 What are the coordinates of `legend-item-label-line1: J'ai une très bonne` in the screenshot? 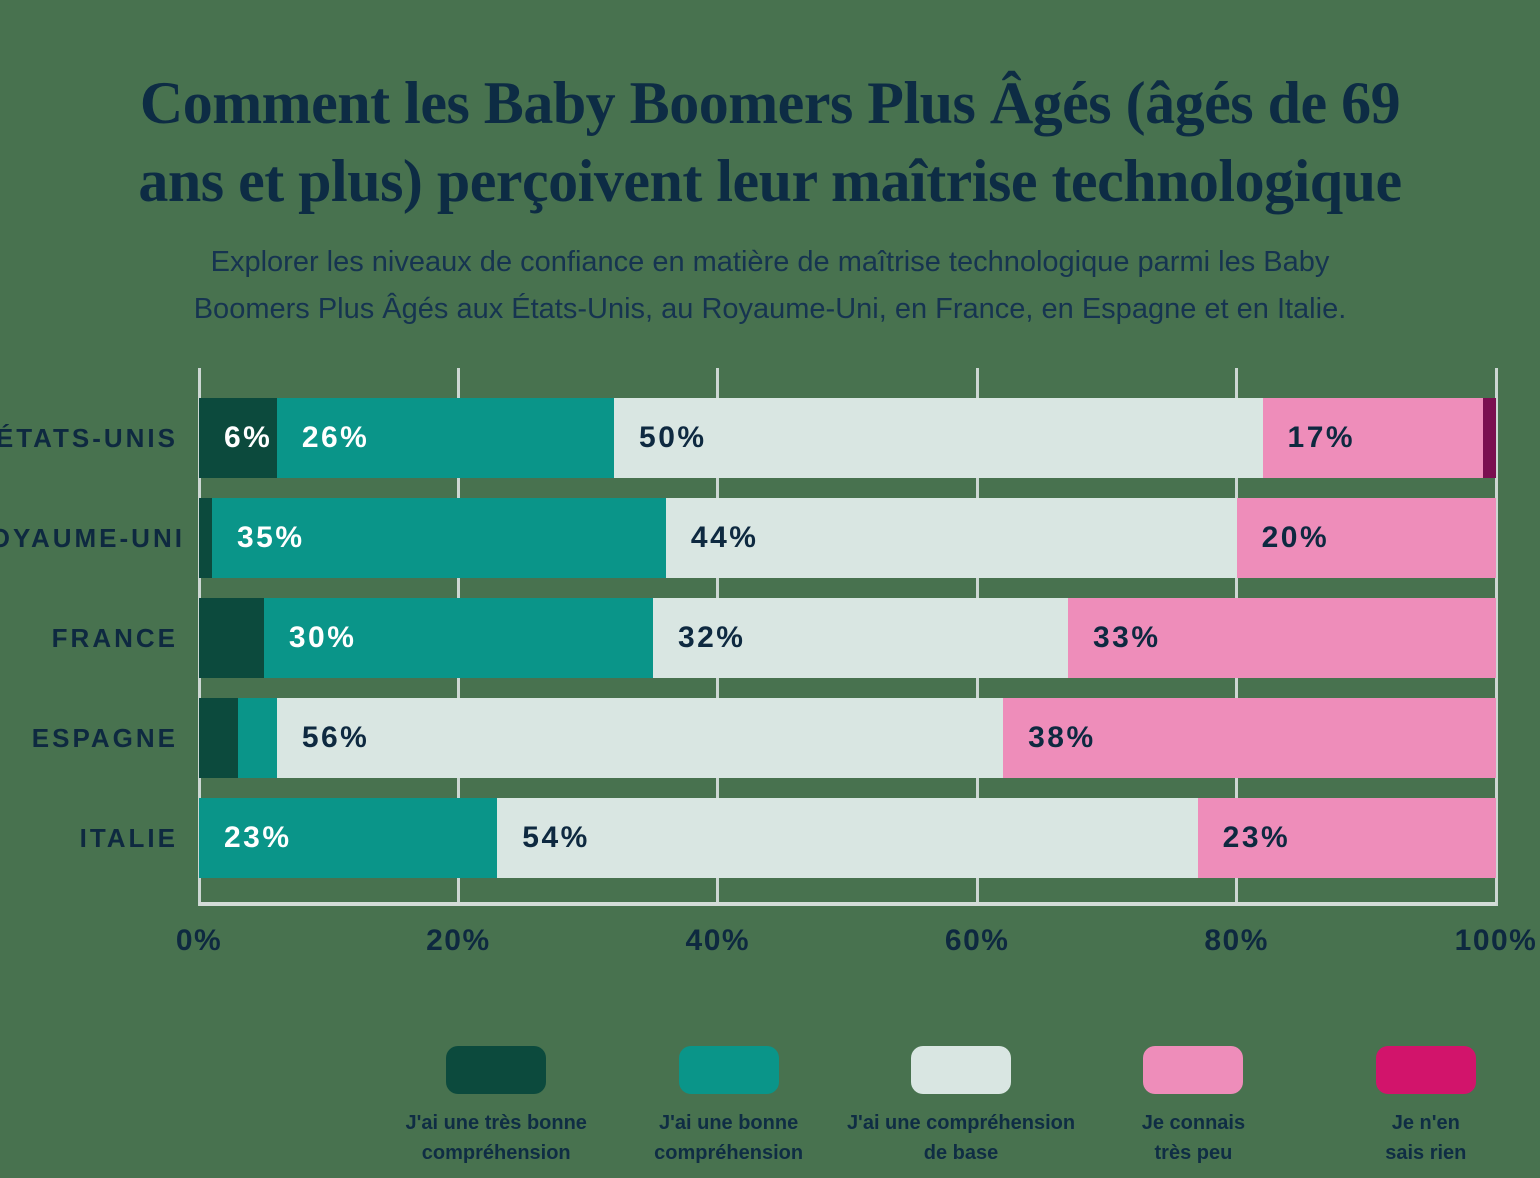 It's located at (496, 1123).